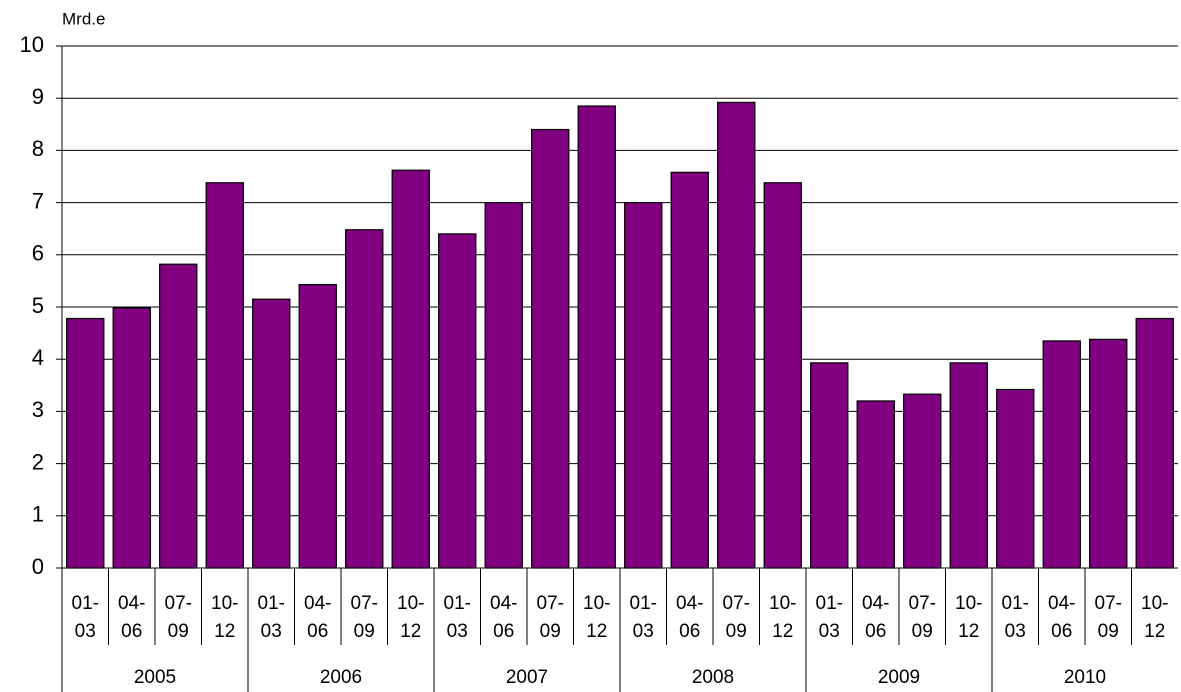 This screenshot has width=1181, height=692. I want to click on group-label: 2005, so click(155, 677).